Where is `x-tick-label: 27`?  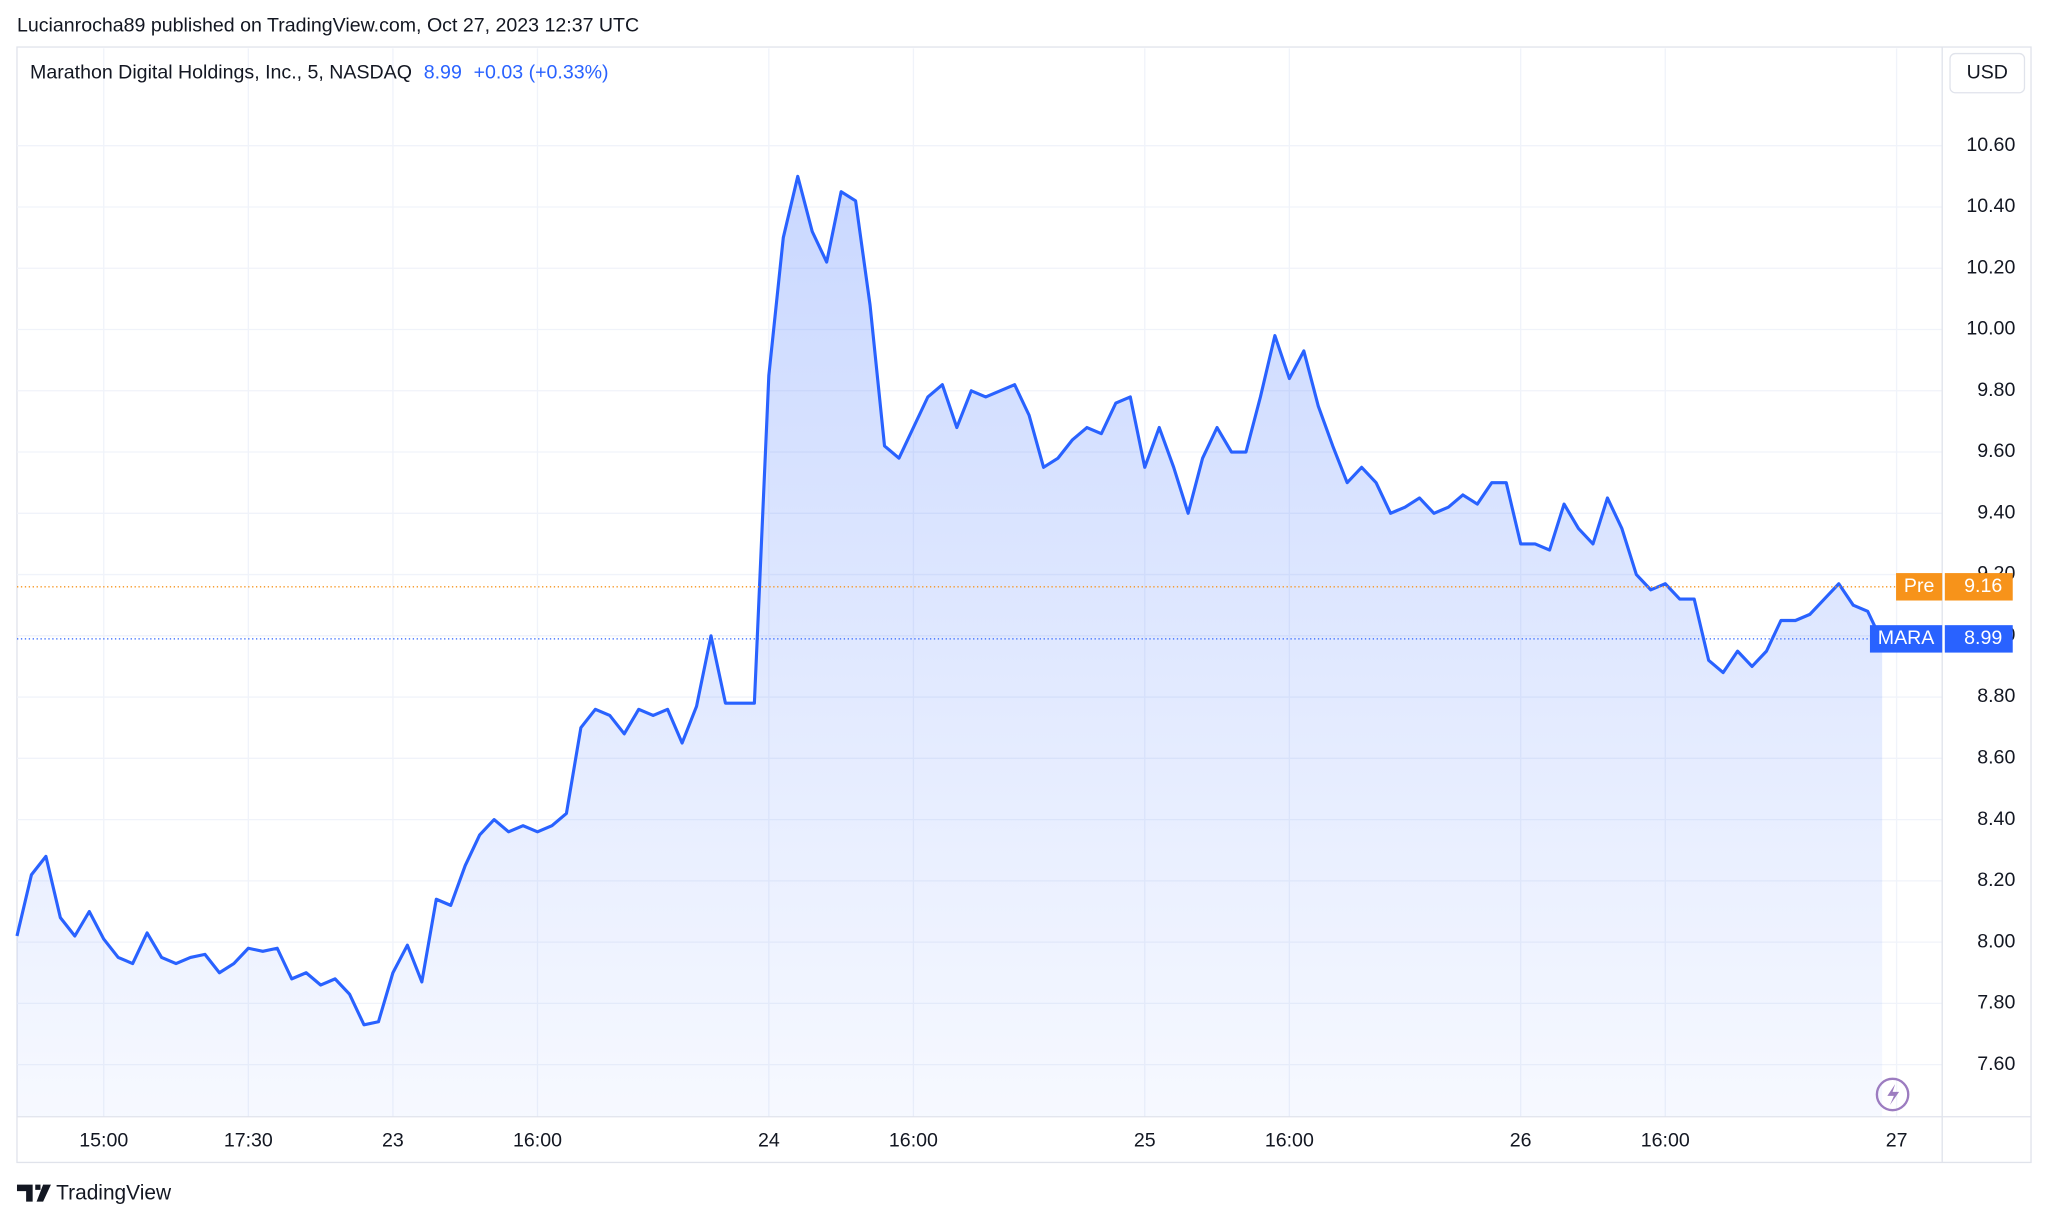 x-tick-label: 27 is located at coordinates (1897, 1141).